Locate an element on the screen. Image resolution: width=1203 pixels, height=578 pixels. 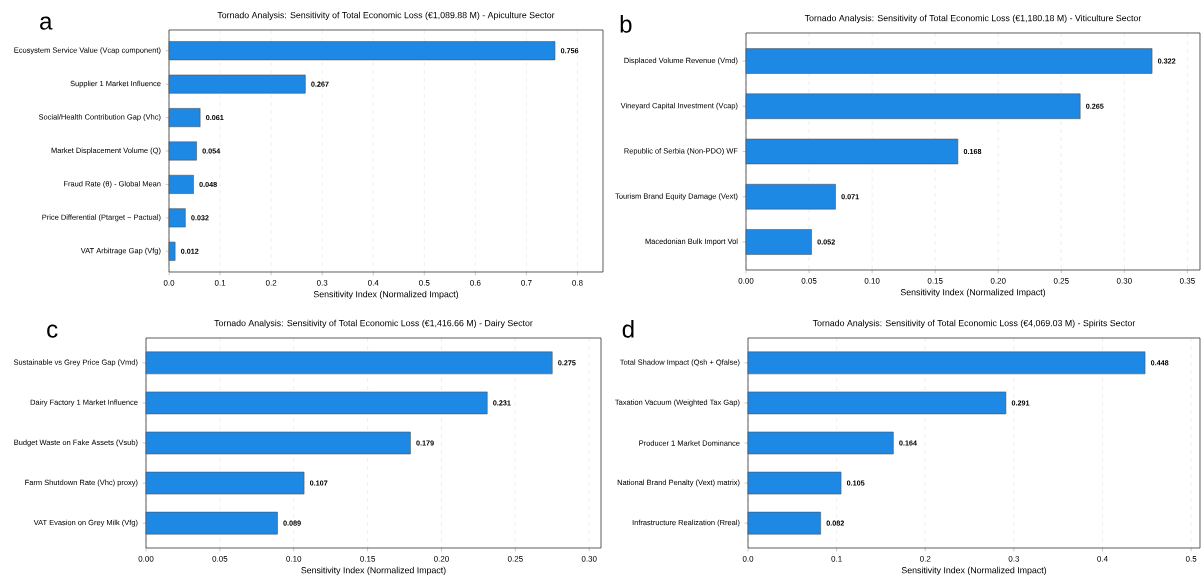
text: d is located at coordinates (628, 329).